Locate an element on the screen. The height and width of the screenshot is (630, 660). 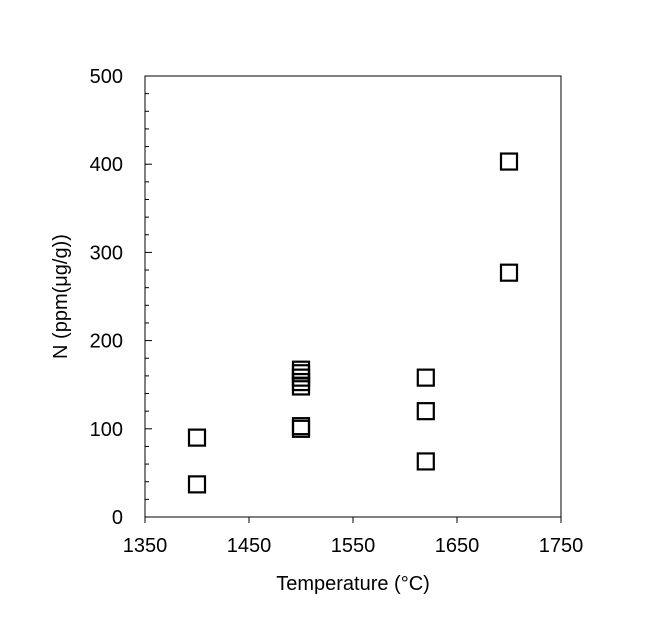
y-axis-title: N (ppm(μg/g)) is located at coordinates (61, 296).